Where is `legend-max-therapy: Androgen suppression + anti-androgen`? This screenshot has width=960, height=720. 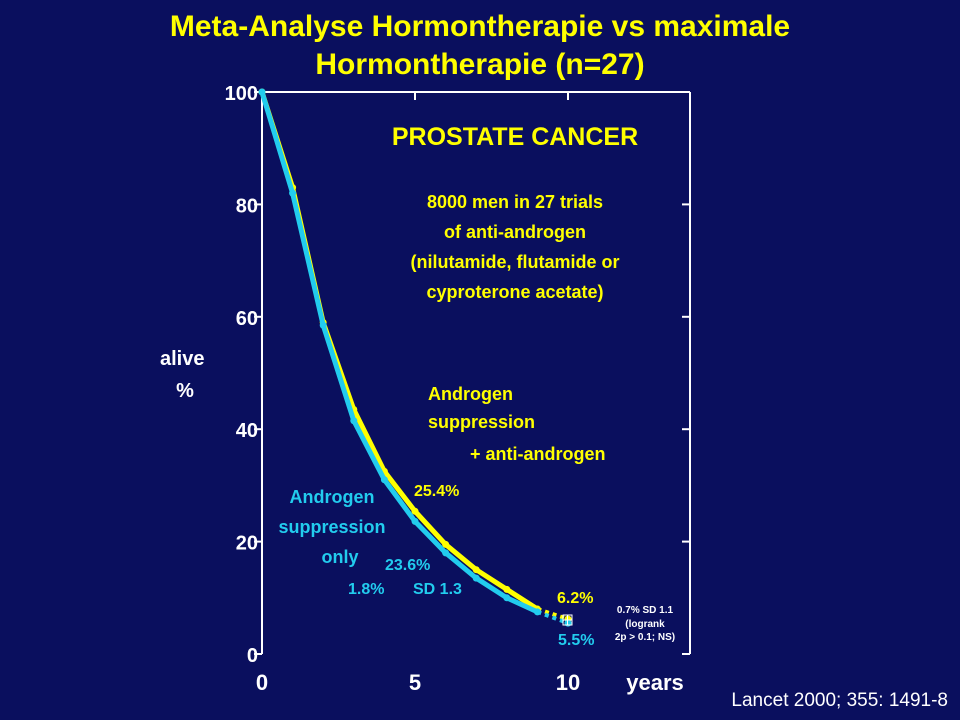
legend-max-therapy: Androgen suppression + anti-androgen is located at coordinates (517, 424).